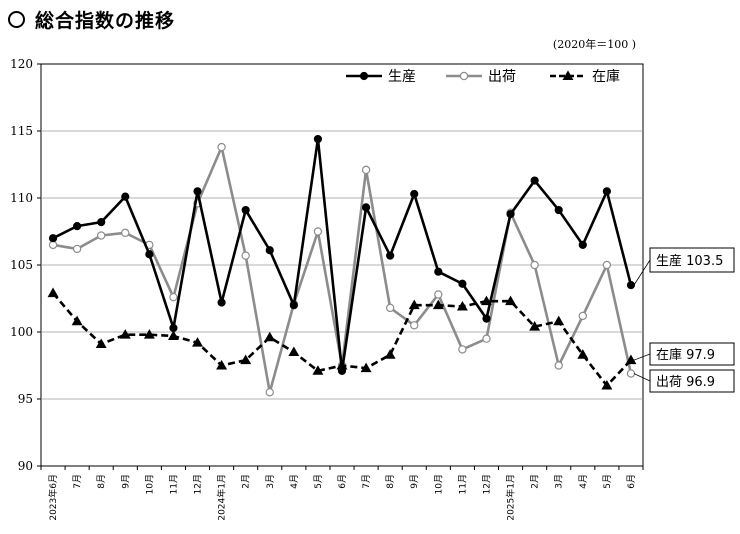 The image size is (740, 534). What do you see at coordinates (53, 497) in the screenshot?
I see `x-tick-label: 2023年6月` at bounding box center [53, 497].